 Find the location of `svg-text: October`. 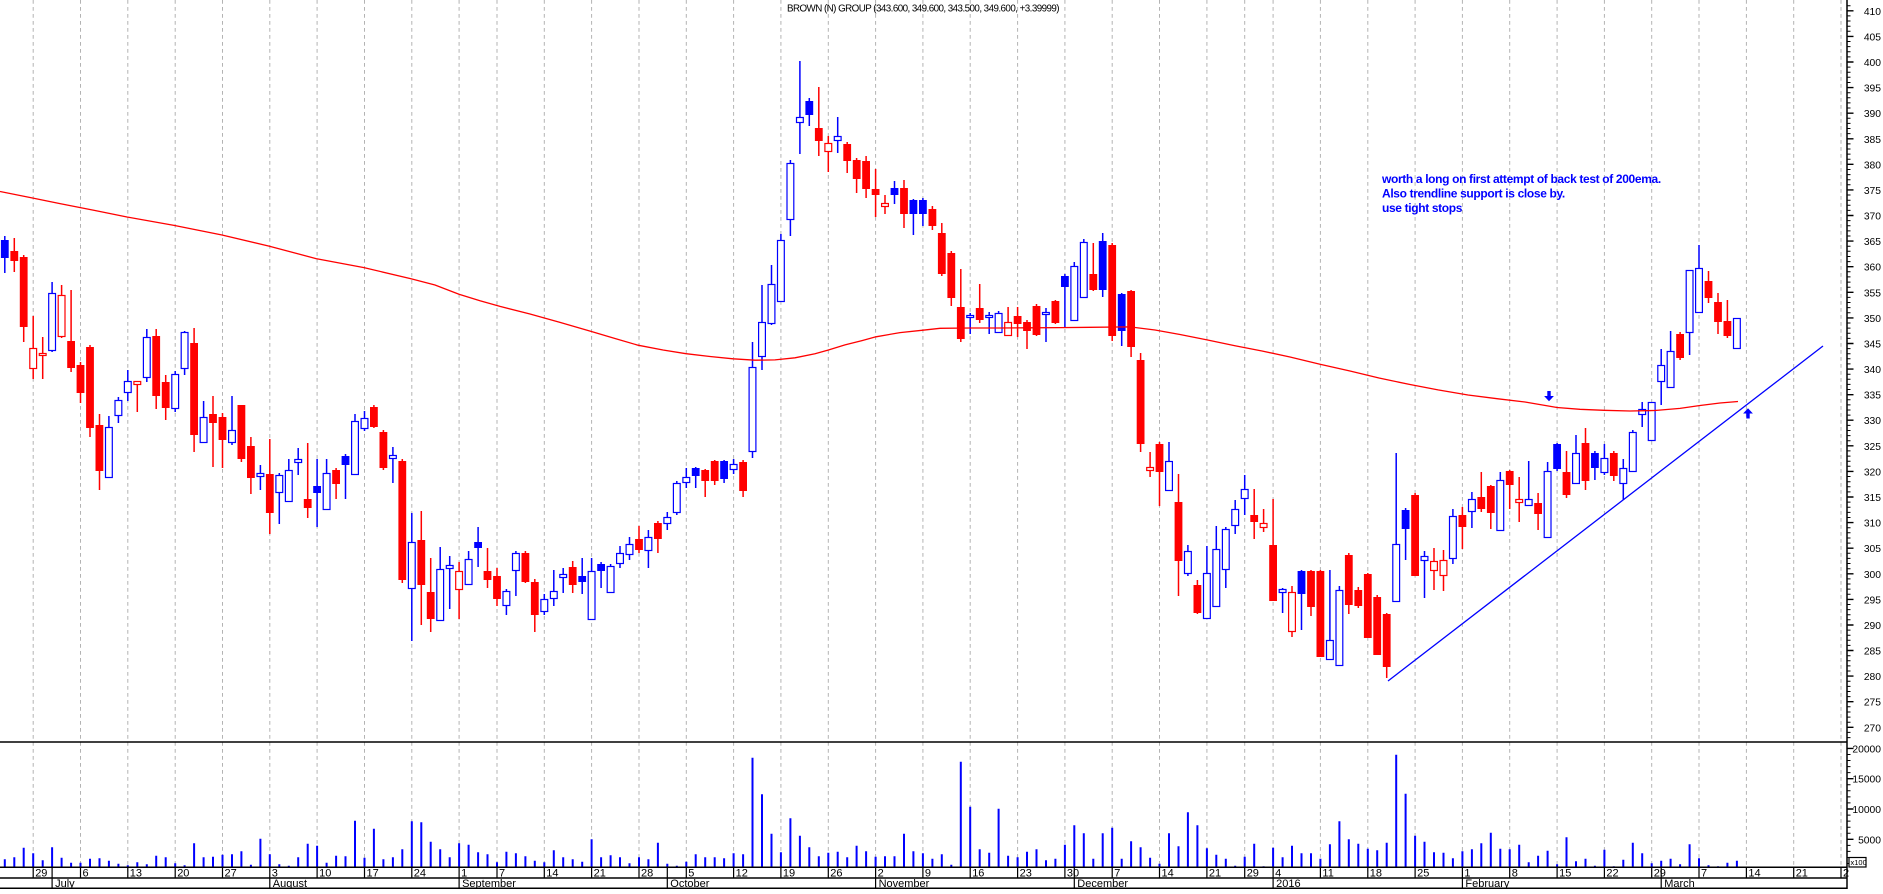

svg-text: October is located at coordinates (689, 883).